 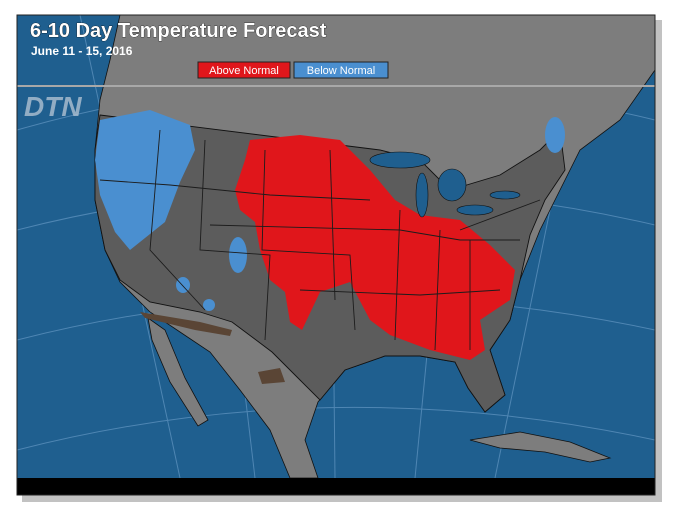 What do you see at coordinates (53, 106) in the screenshot?
I see `logo: DTN` at bounding box center [53, 106].